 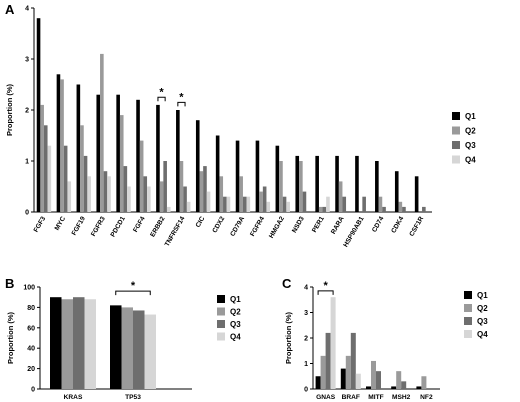 I want to click on bar-q2-myc, so click(x=62, y=146).